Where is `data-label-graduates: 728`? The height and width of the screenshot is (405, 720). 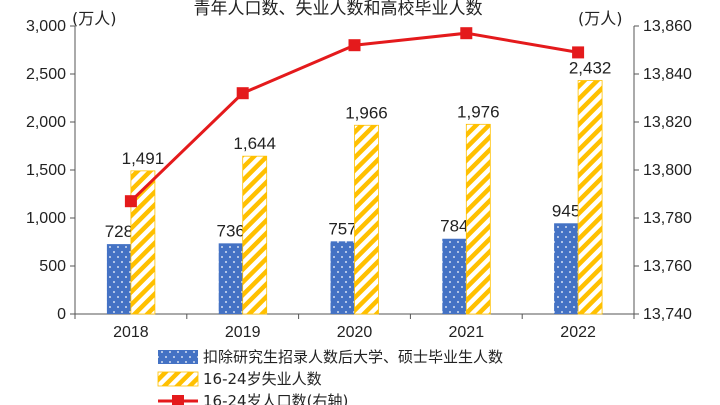 data-label-graduates: 728 is located at coordinates (119, 231).